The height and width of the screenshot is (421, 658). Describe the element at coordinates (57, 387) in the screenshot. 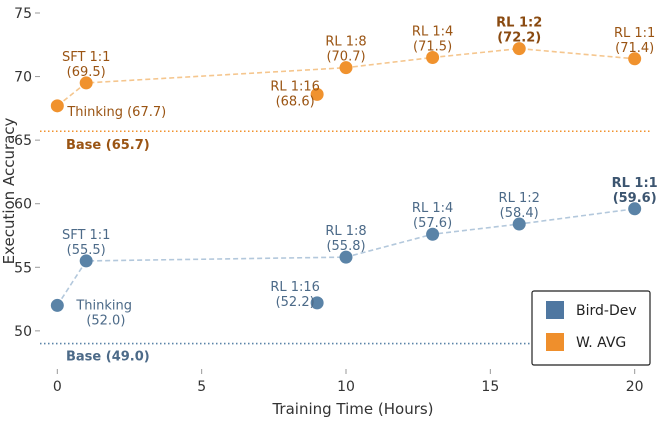

I see `x-tick-label: 0` at that location.